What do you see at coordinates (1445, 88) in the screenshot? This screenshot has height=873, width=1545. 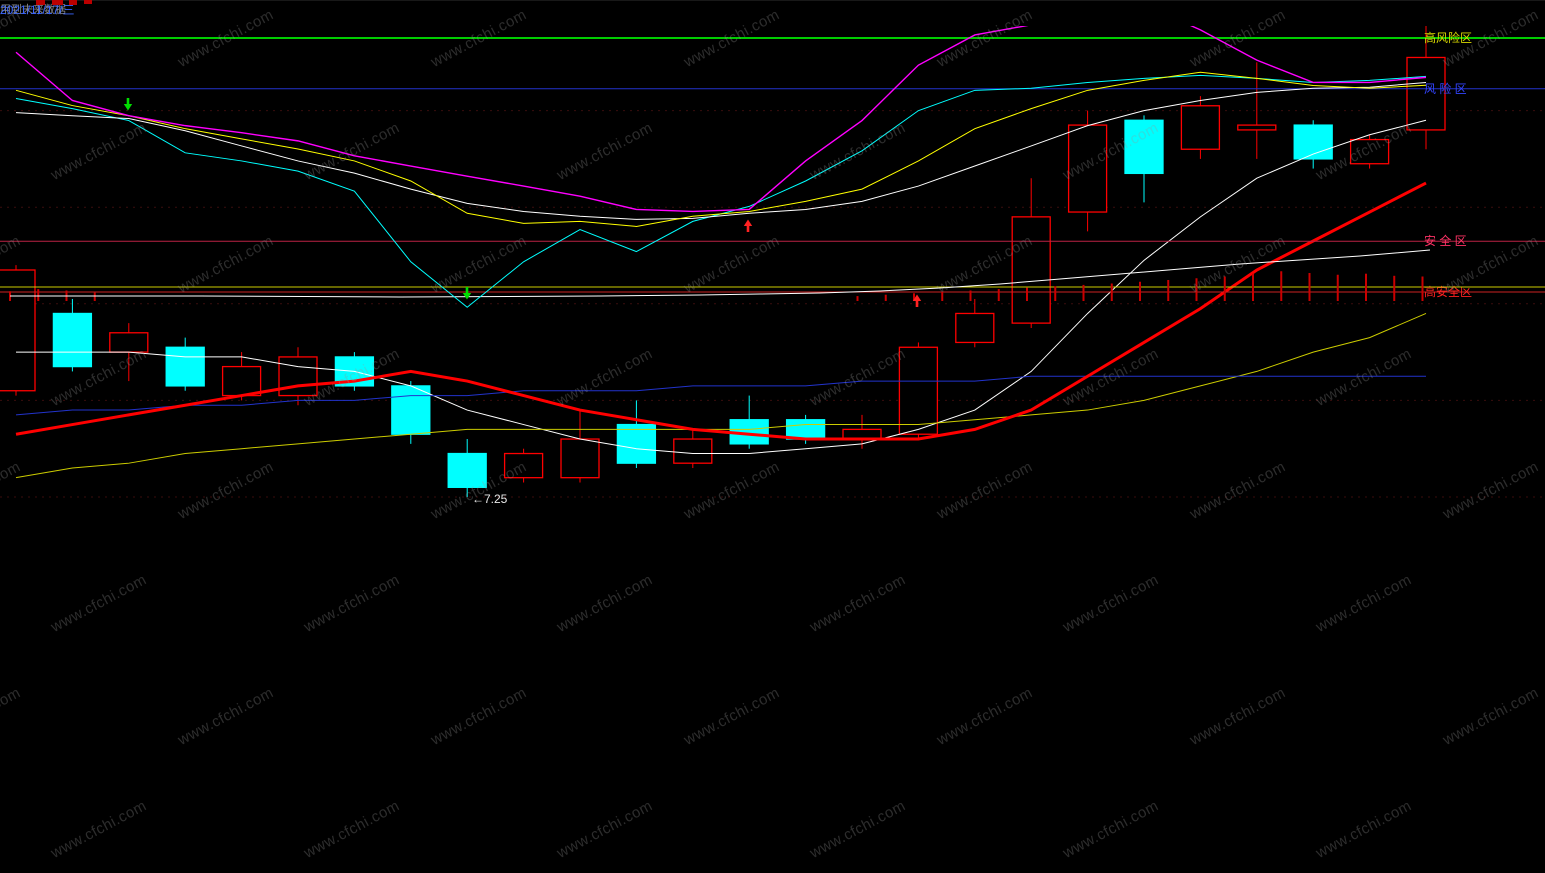 I see `zone-label: 风 险 区` at bounding box center [1445, 88].